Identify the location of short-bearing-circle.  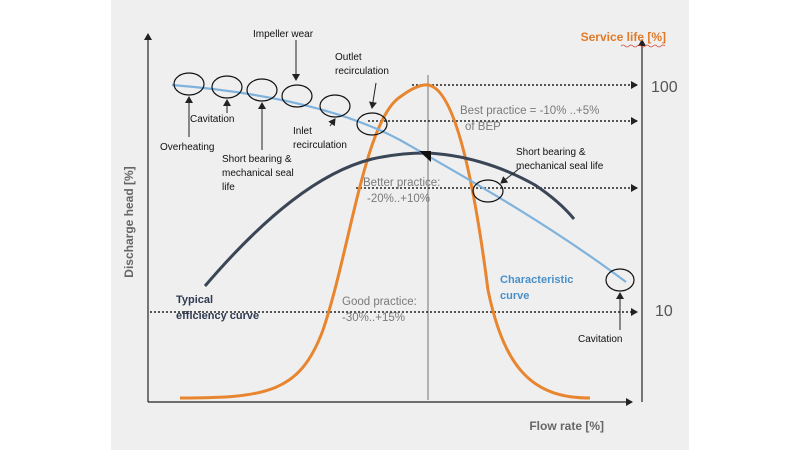
(262, 90).